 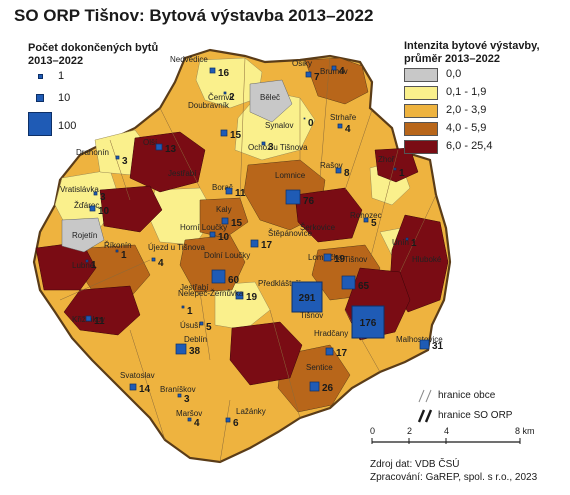 I want to click on municipality-label: Štěpánovice, so click(x=290, y=233).